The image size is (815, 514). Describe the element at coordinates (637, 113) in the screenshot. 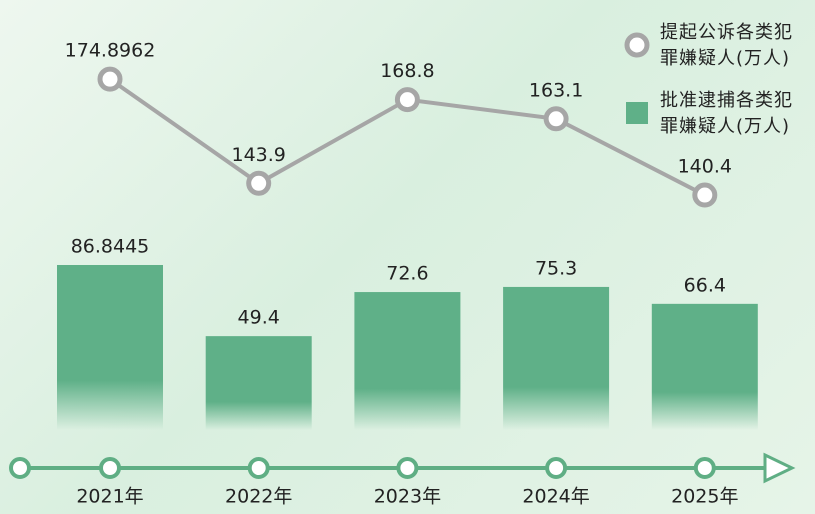

I see `legend-bar-marker` at that location.